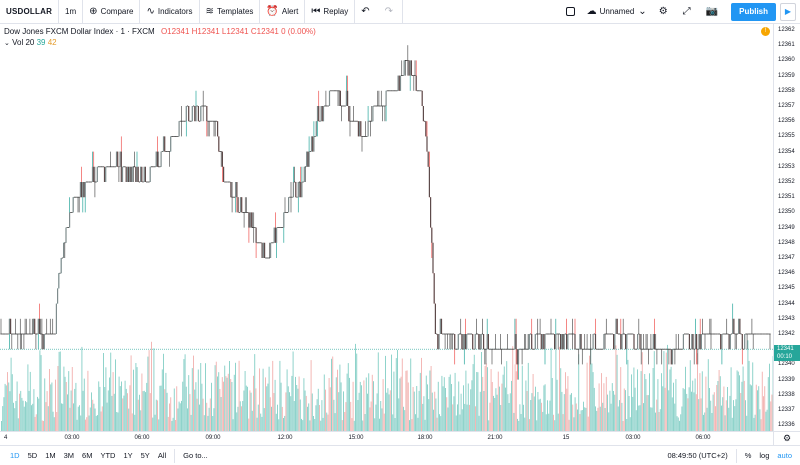 The height and width of the screenshot is (465, 800). I want to click on layout-menu: ☁ Unnamed ⌄, so click(617, 12).